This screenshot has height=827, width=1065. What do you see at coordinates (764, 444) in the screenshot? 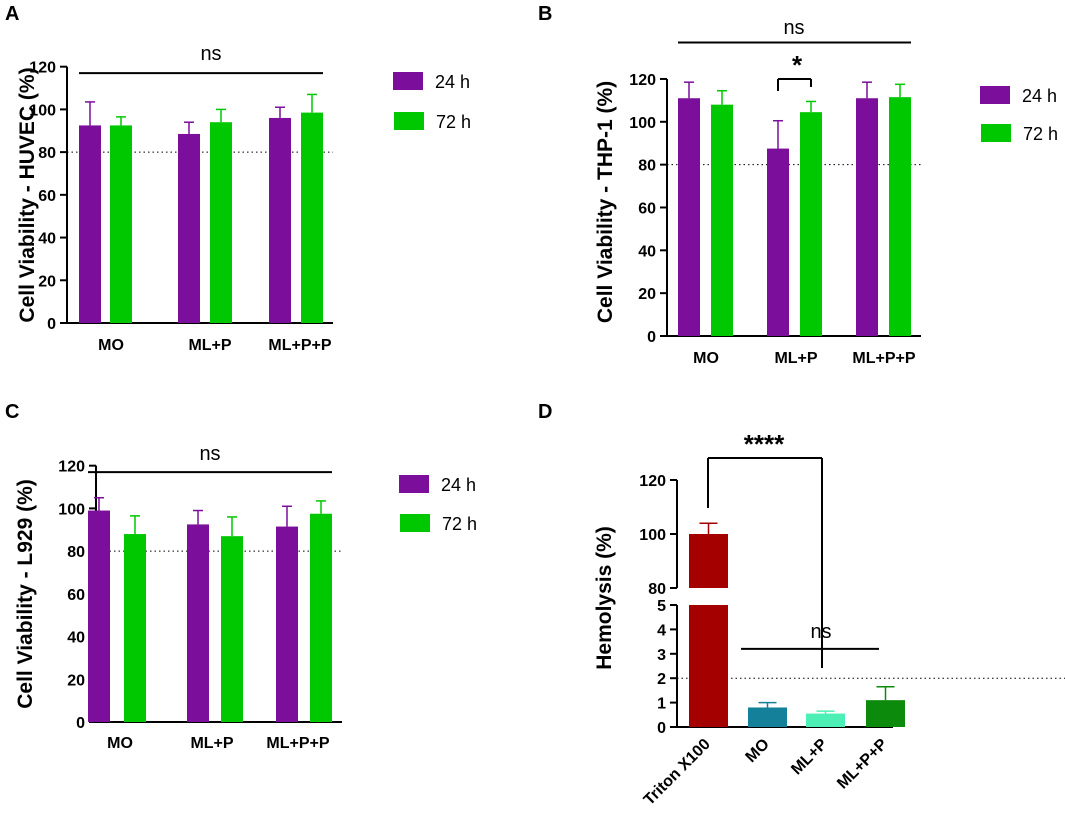
I see `significance-label: ****` at bounding box center [764, 444].